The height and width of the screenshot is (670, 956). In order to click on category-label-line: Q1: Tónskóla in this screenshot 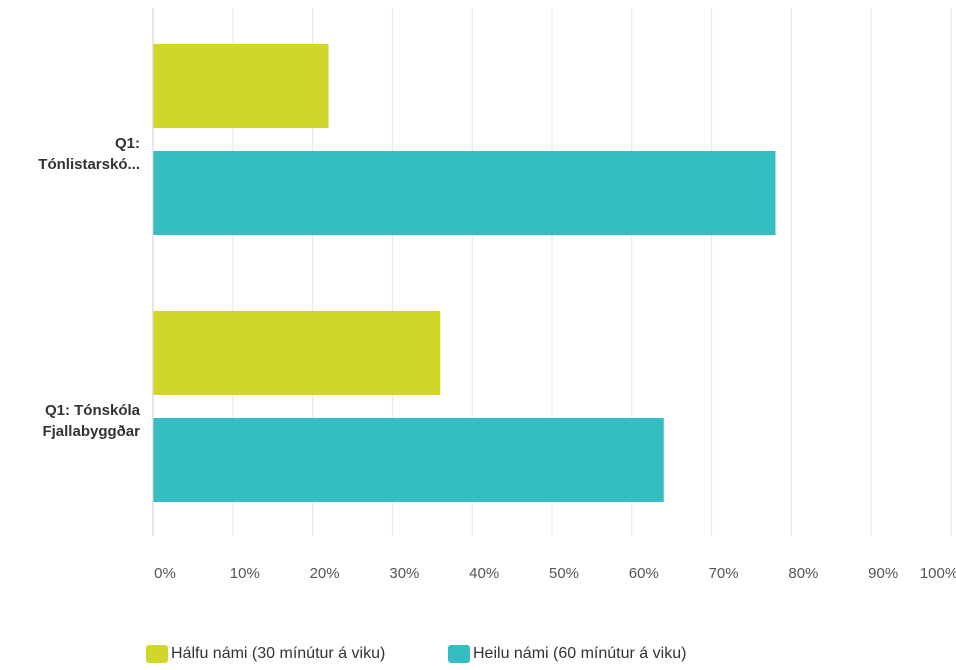, I will do `click(92, 410)`.